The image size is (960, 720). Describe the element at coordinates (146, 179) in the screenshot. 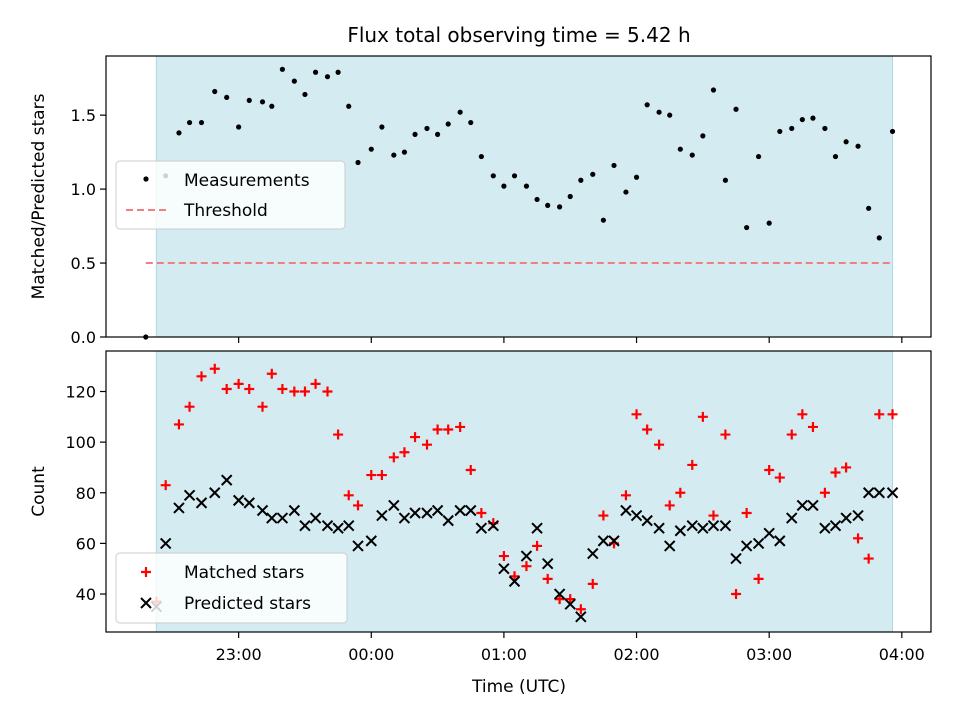

I see `legend-measurement-marker` at that location.